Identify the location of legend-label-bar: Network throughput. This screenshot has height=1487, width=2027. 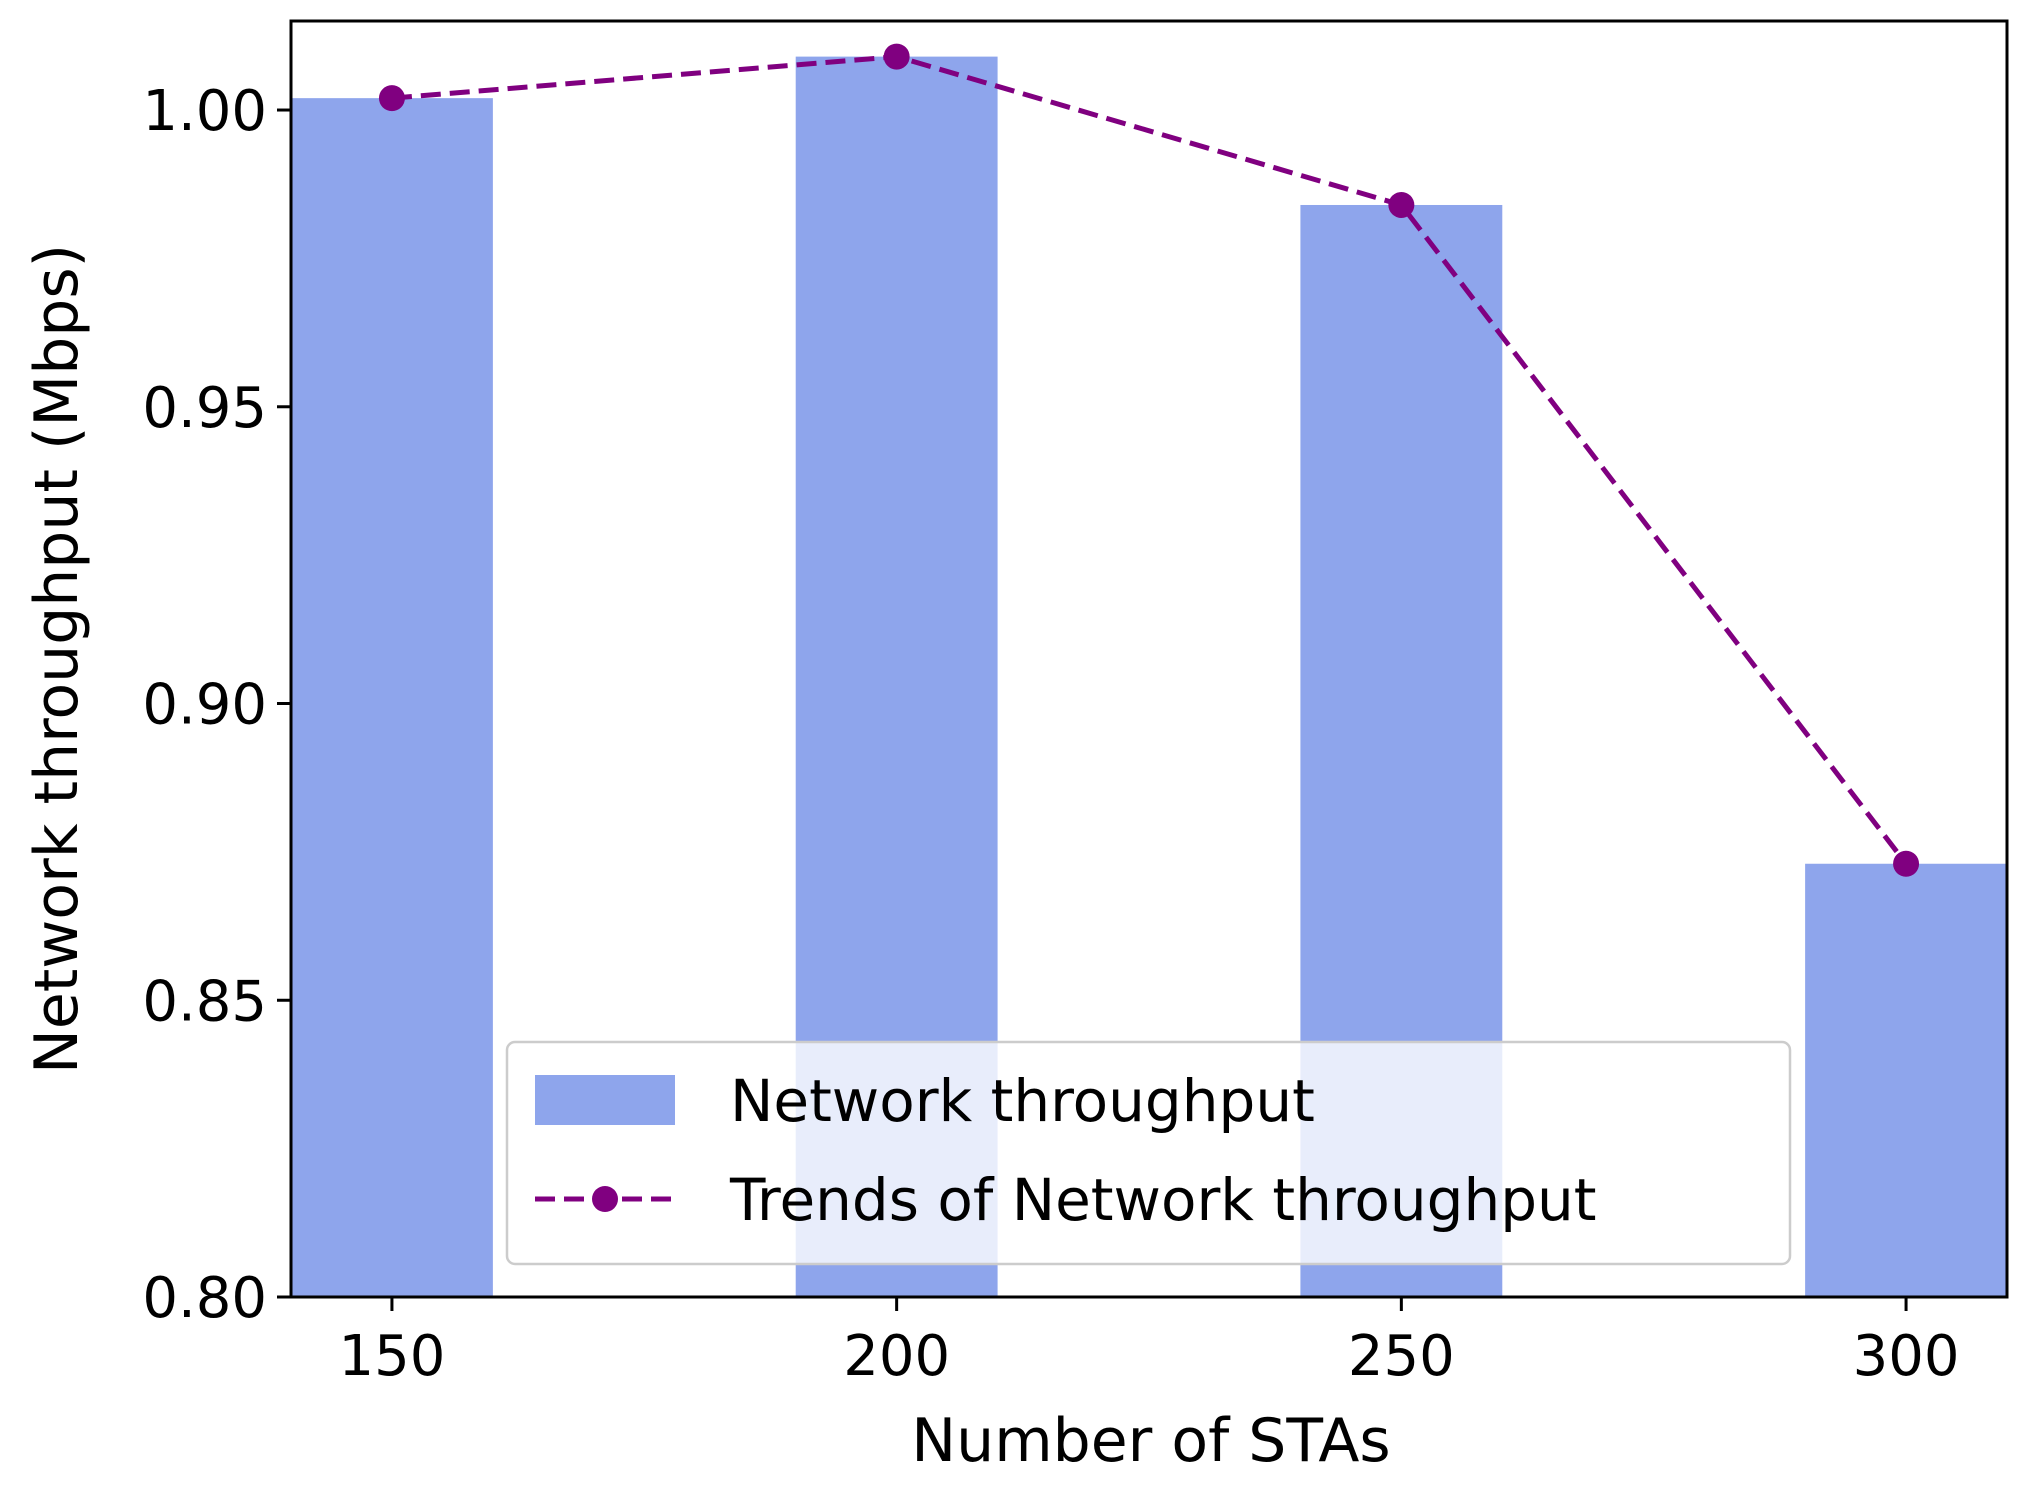
(1022, 1101).